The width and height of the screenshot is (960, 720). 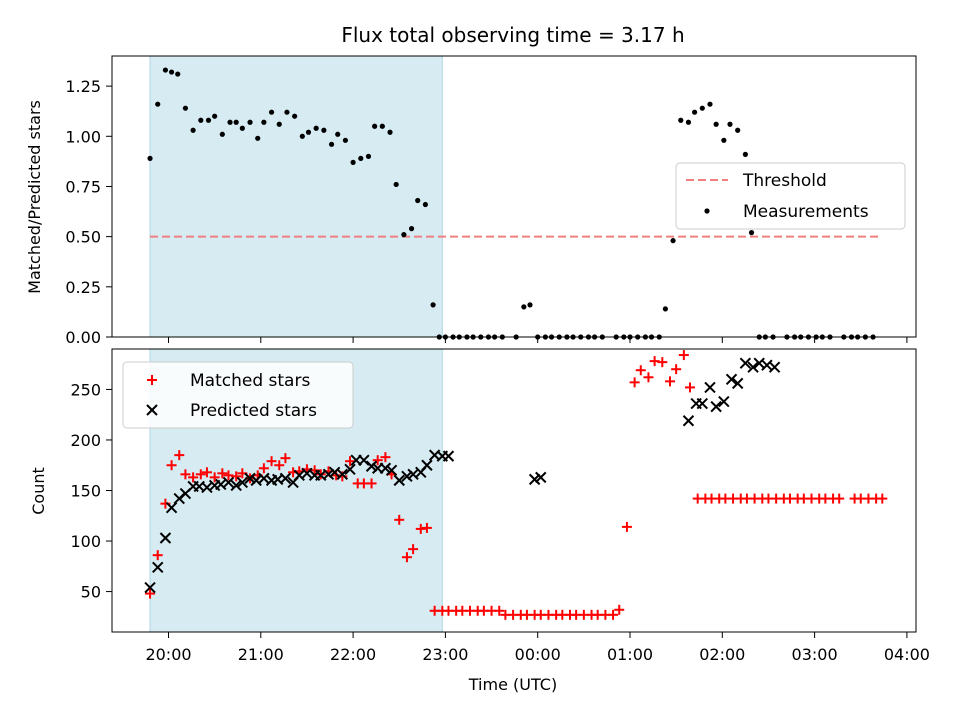 I want to click on top-y-tick-label: 0.75, so click(x=83, y=186).